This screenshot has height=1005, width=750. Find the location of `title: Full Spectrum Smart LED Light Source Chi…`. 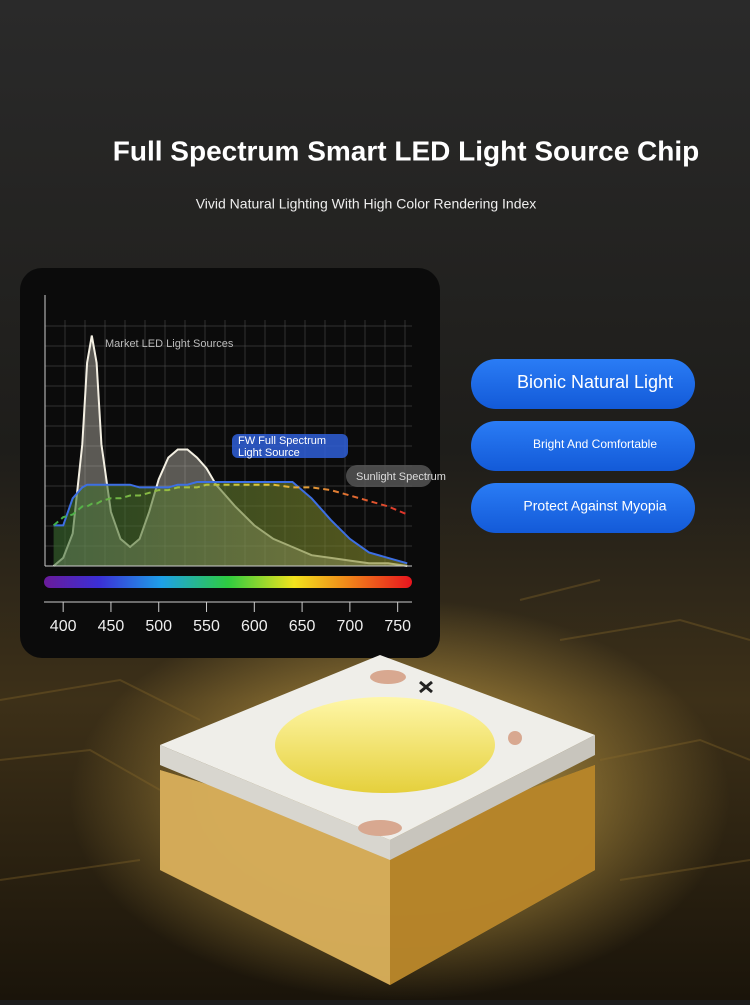

title: Full Spectrum Smart LED Light Source Chi… is located at coordinates (406, 150).